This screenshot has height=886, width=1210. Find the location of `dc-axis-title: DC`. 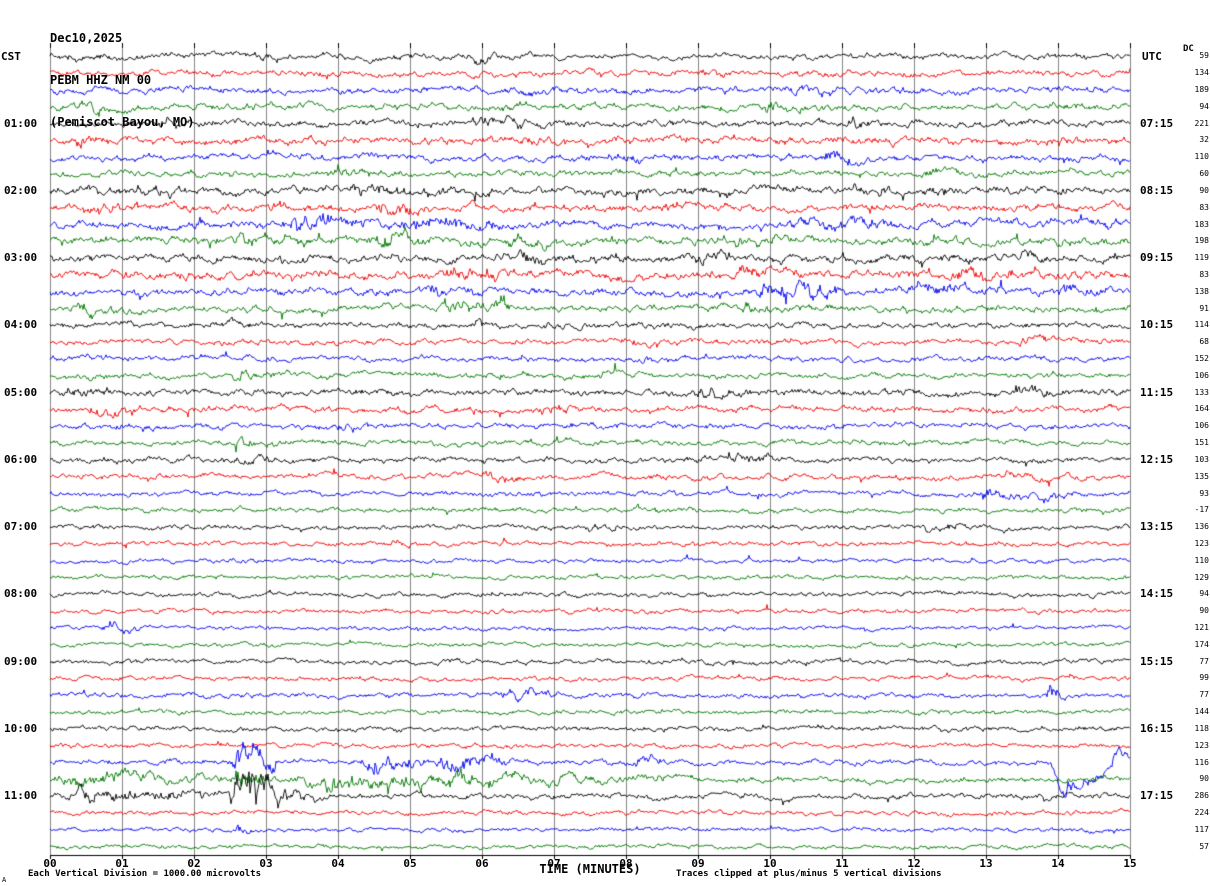

dc-axis-title: DC is located at coordinates (1188, 49).